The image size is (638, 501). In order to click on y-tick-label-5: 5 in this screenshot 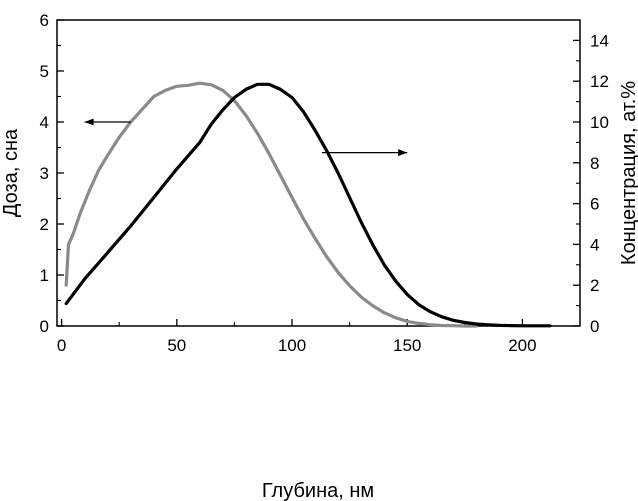, I will do `click(44, 71)`.